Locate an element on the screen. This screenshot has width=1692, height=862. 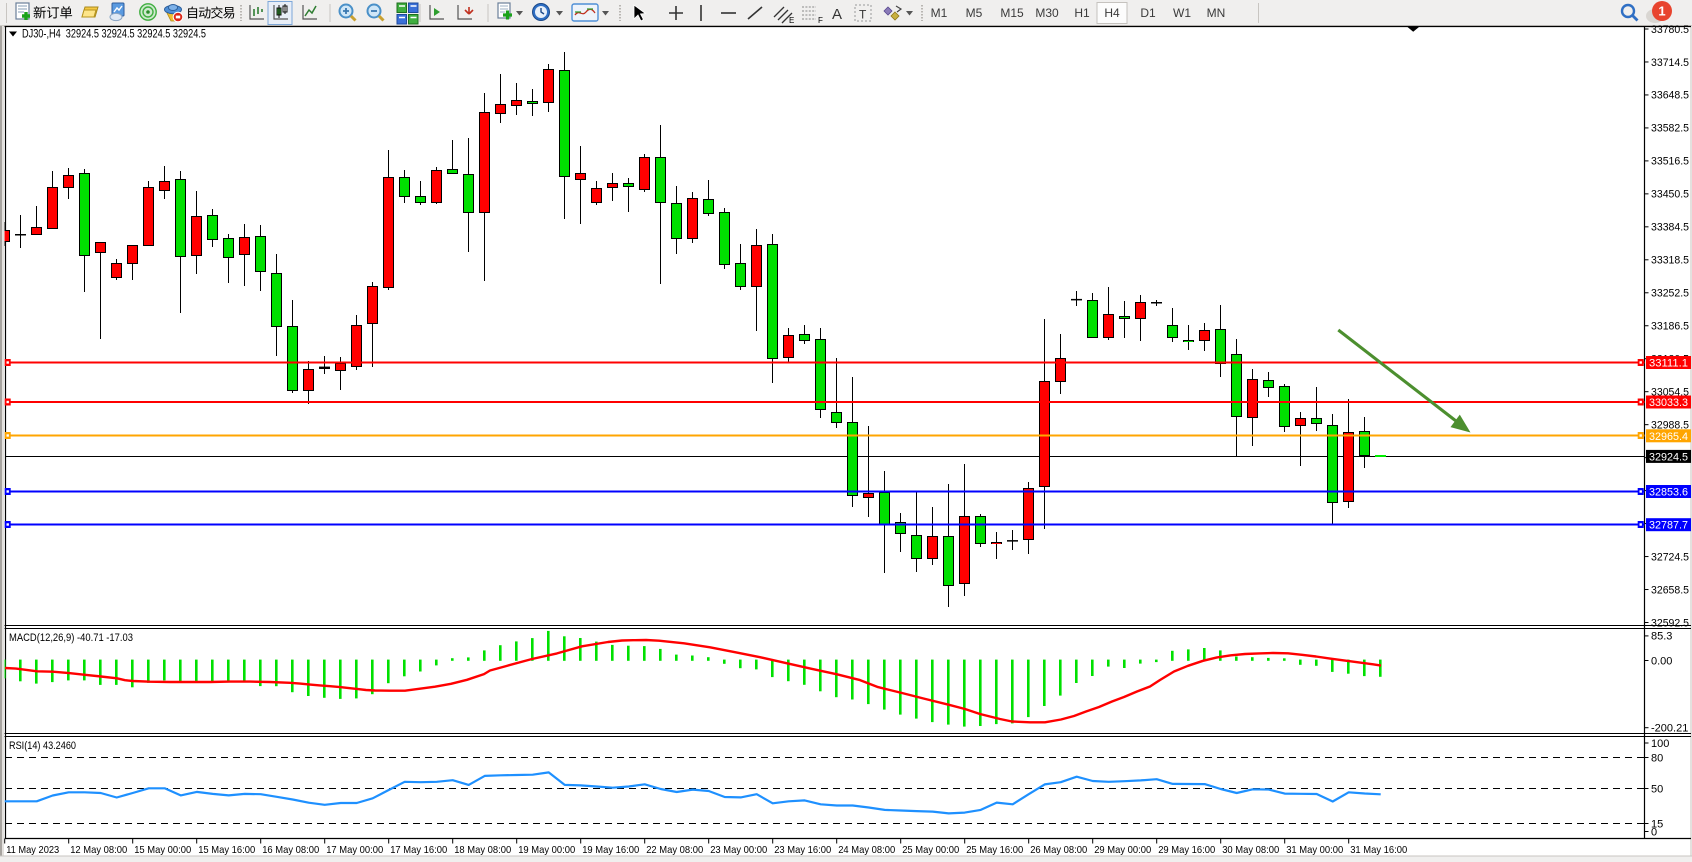
svg-text: 33450.5 is located at coordinates (1670, 195).